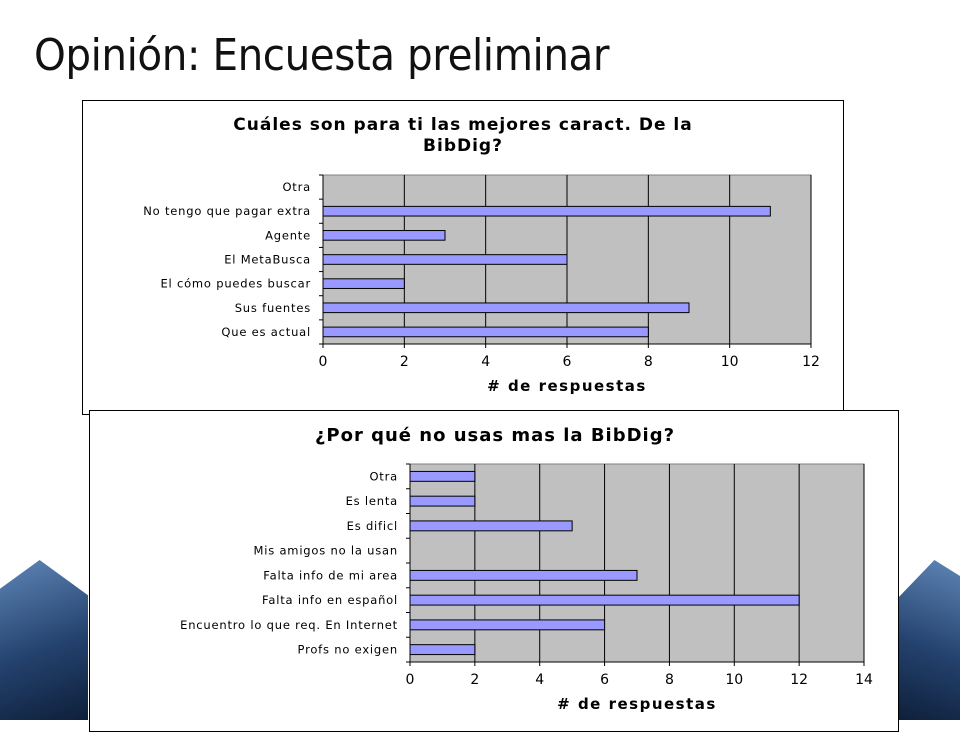 This screenshot has height=735, width=960. I want to click on category-label: Agente, so click(288, 235).